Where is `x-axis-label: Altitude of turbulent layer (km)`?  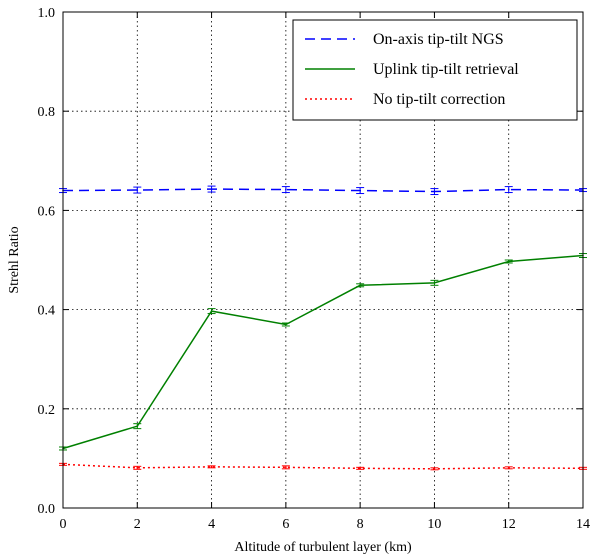 x-axis-label: Altitude of turbulent layer (km) is located at coordinates (323, 547).